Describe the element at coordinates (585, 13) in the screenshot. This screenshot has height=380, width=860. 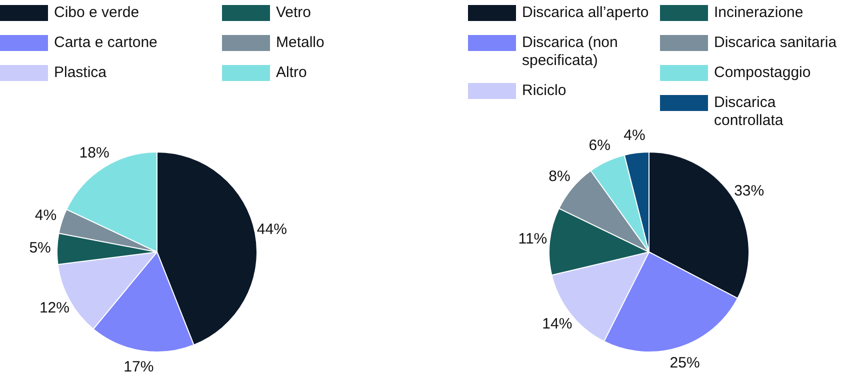
I see `legend-label: Discarica all’aperto` at that location.